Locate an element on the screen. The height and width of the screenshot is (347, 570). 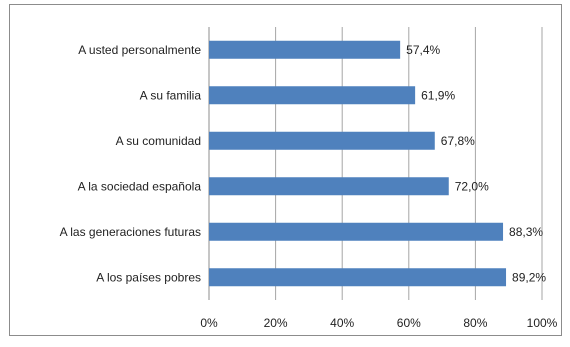
x-tick-label: 0% is located at coordinates (209, 323).